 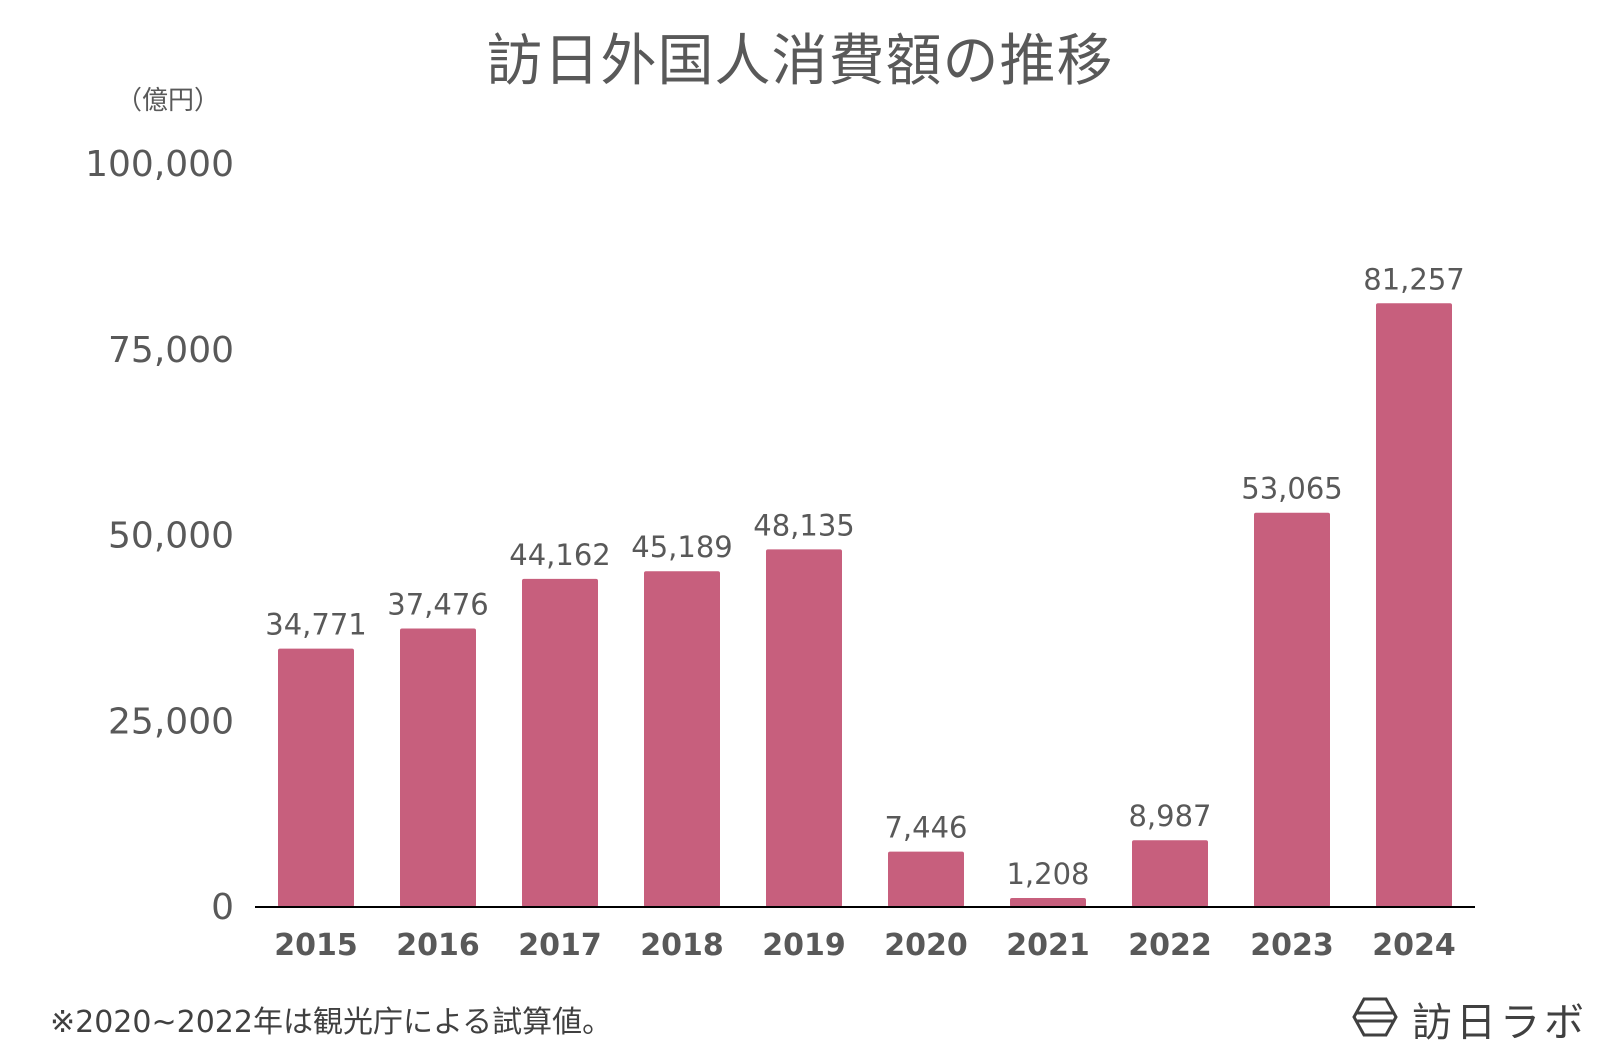 What do you see at coordinates (1292, 945) in the screenshot?
I see `x-tick-label-2023: 2023` at bounding box center [1292, 945].